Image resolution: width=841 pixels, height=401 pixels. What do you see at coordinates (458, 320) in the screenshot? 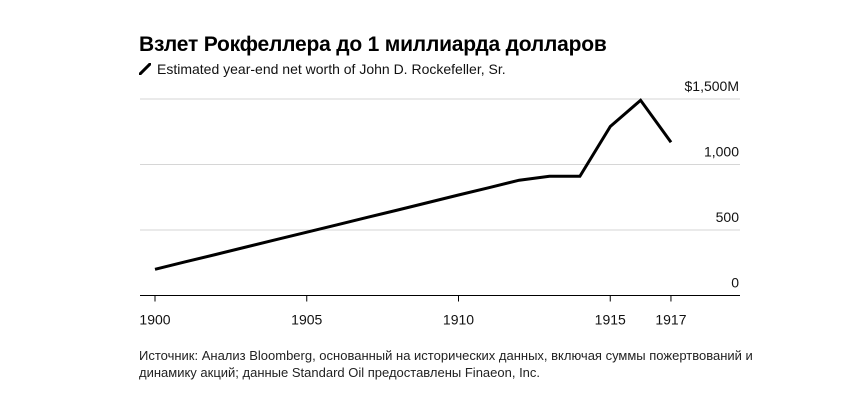
I see `x-tick-label: 1910` at bounding box center [458, 320].